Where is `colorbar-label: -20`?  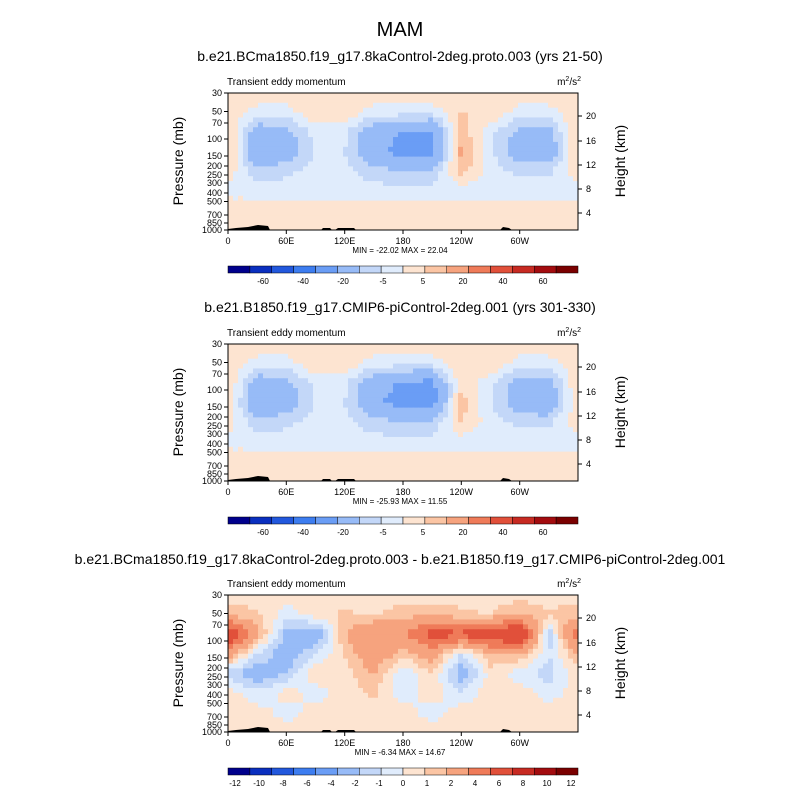 colorbar-label: -20 is located at coordinates (343, 281).